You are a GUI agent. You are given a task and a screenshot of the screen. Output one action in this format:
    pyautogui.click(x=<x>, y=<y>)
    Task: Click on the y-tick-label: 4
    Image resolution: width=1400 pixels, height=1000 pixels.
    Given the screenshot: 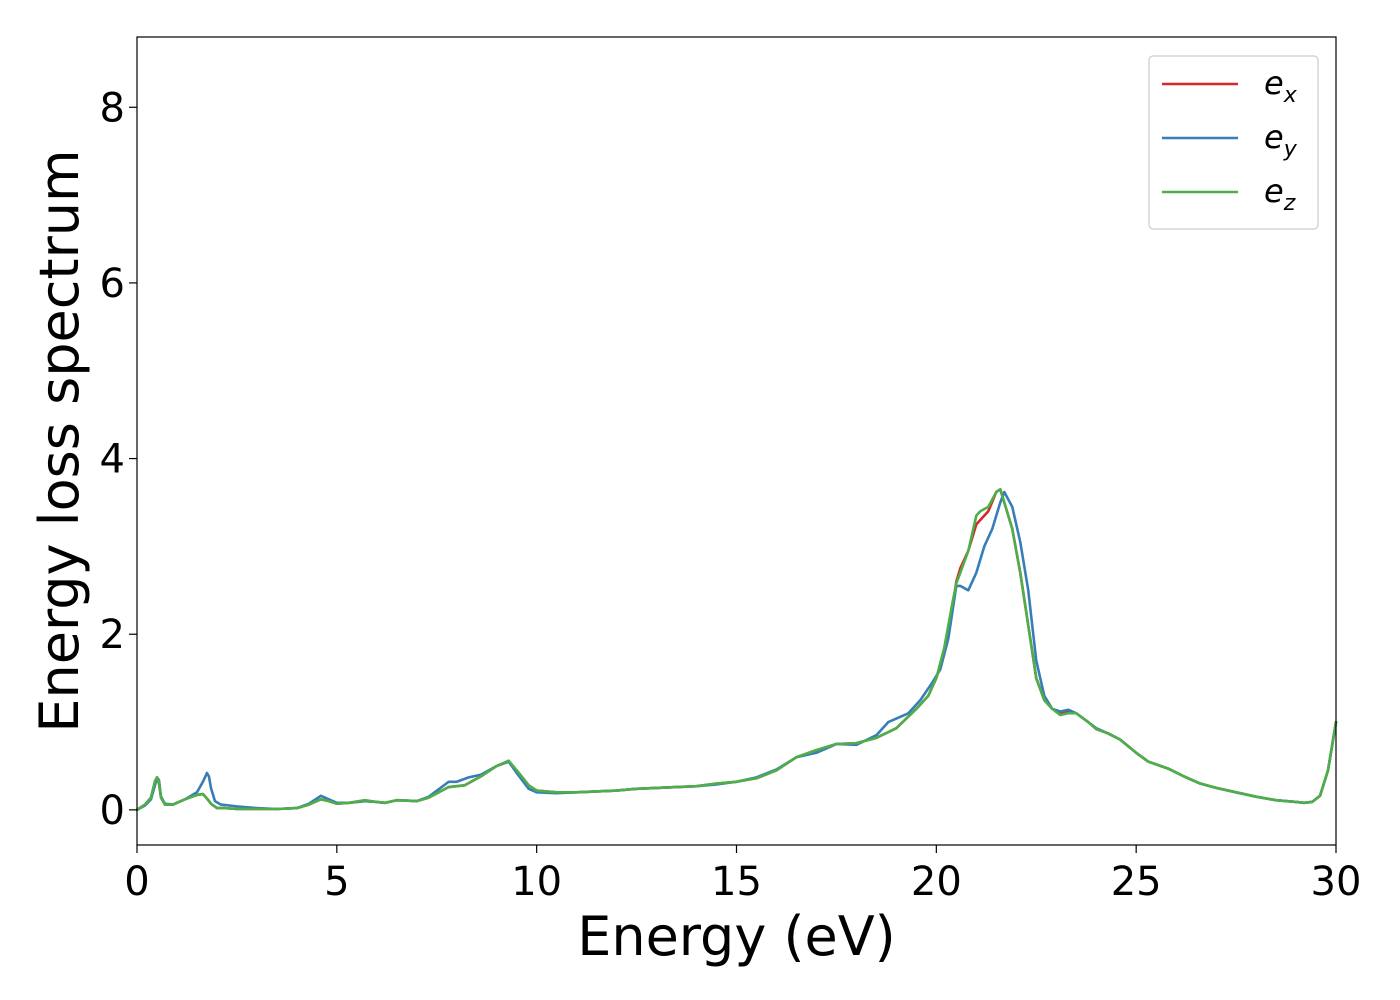 What is the action you would take?
    pyautogui.click(x=112, y=460)
    